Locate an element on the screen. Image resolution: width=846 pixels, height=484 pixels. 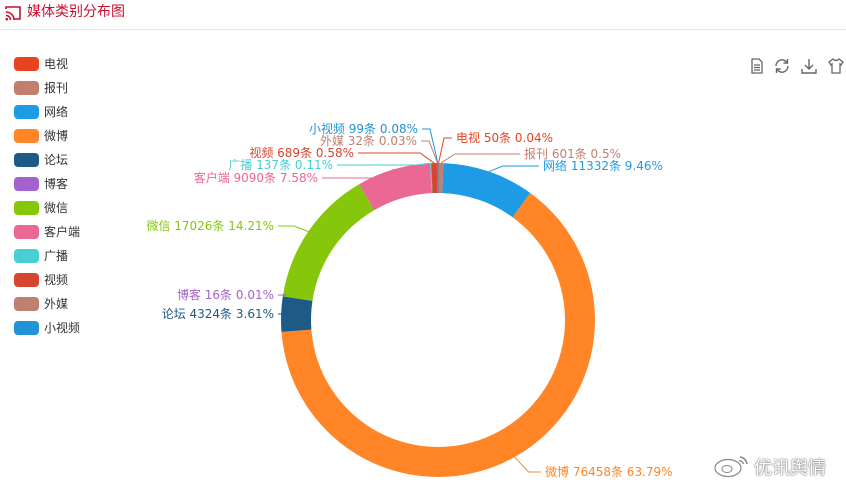
legend-label: 视频 is located at coordinates (56, 280).